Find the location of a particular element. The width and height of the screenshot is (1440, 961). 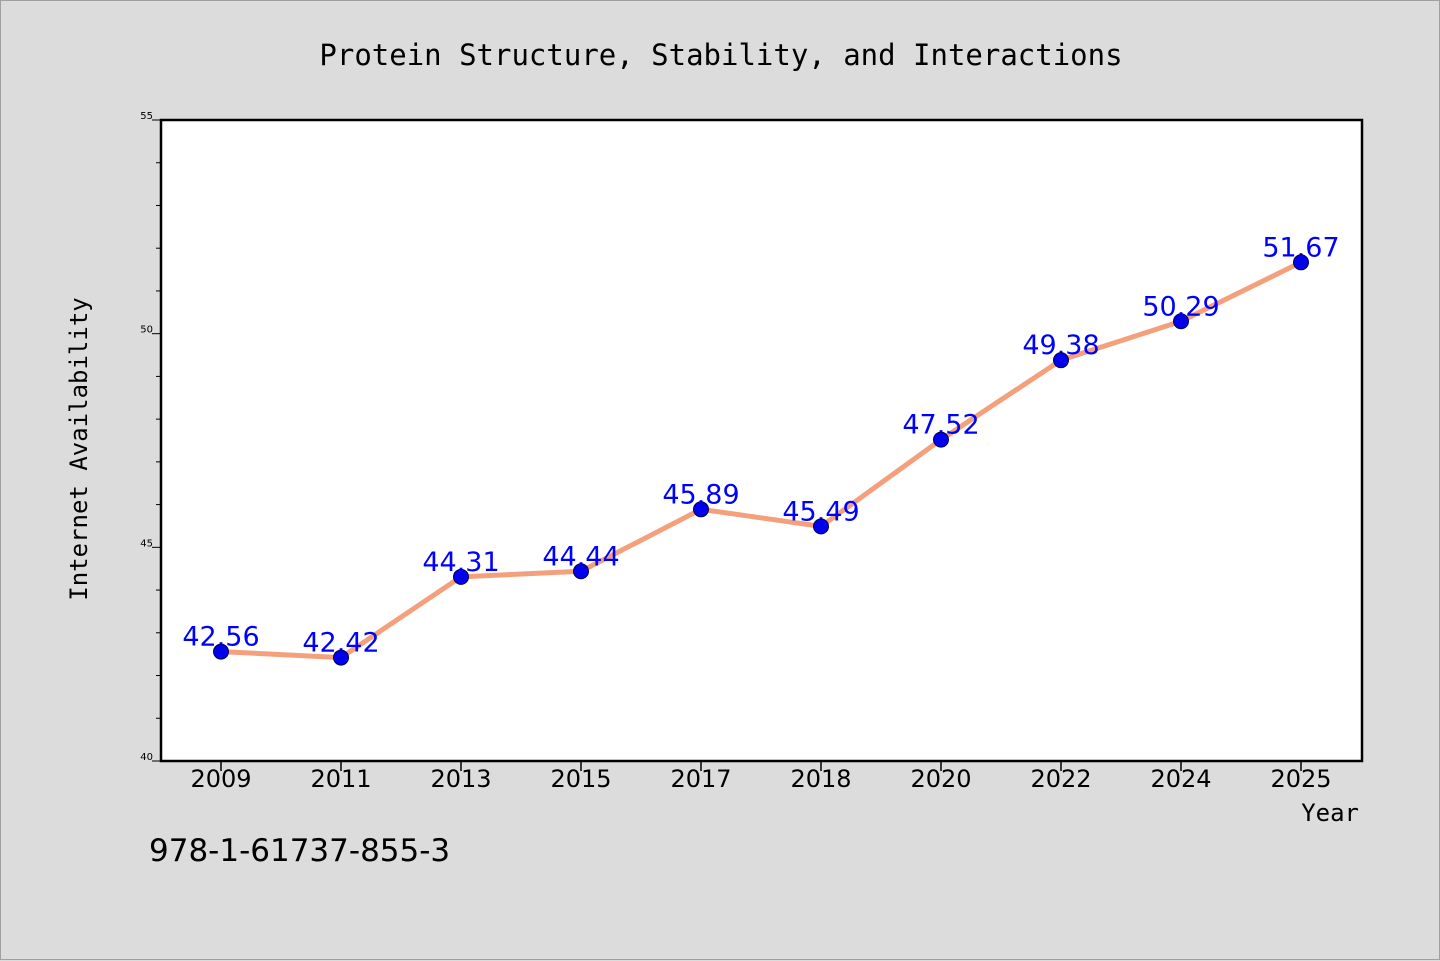

x-axis-label: Year is located at coordinates (1330, 813).